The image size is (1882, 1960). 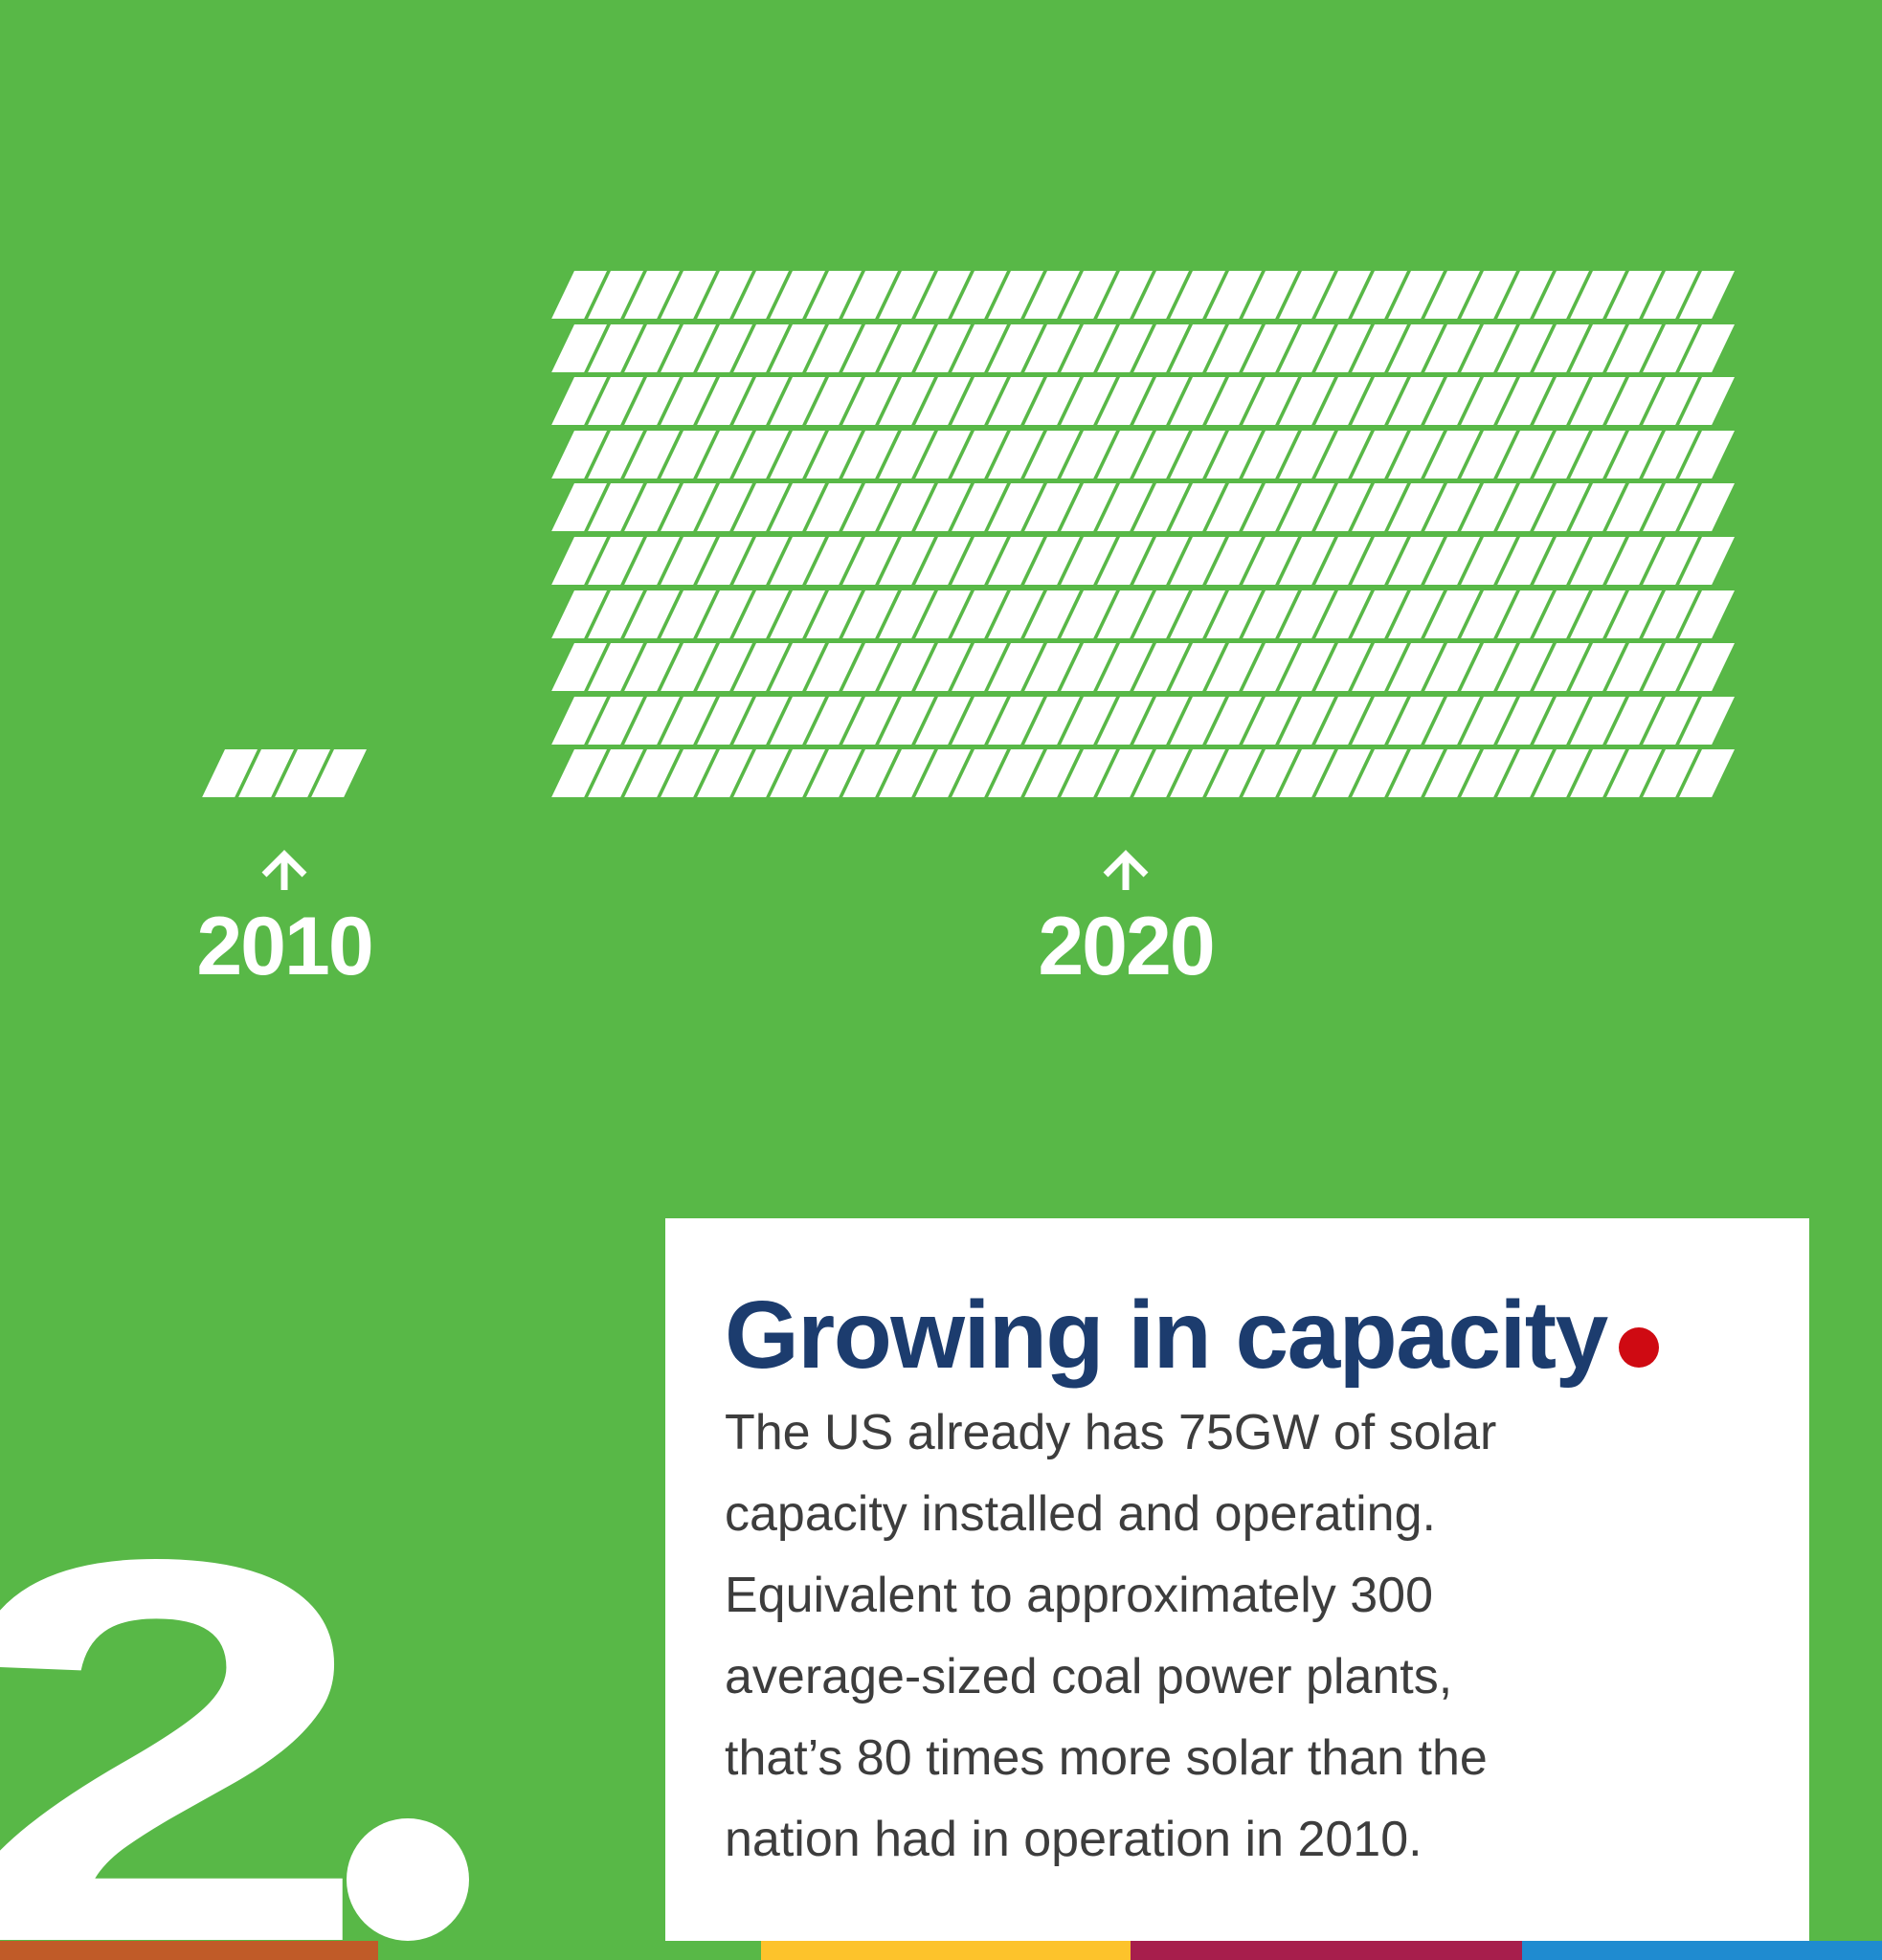 What do you see at coordinates (1111, 1432) in the screenshot?
I see `body-line: The US already has 75GW of solar` at bounding box center [1111, 1432].